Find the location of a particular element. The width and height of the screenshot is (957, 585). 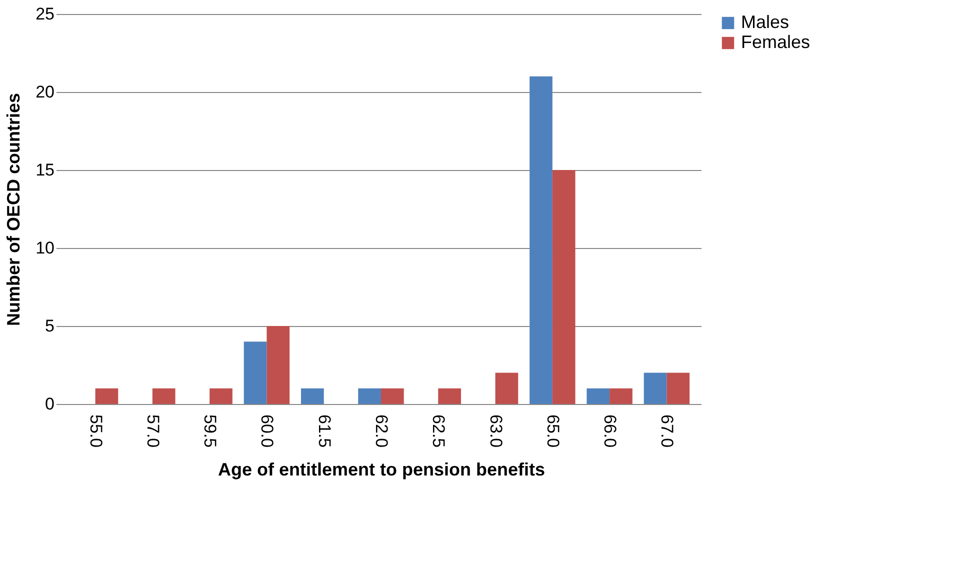

x-tick-label: 59.5 is located at coordinates (210, 431).